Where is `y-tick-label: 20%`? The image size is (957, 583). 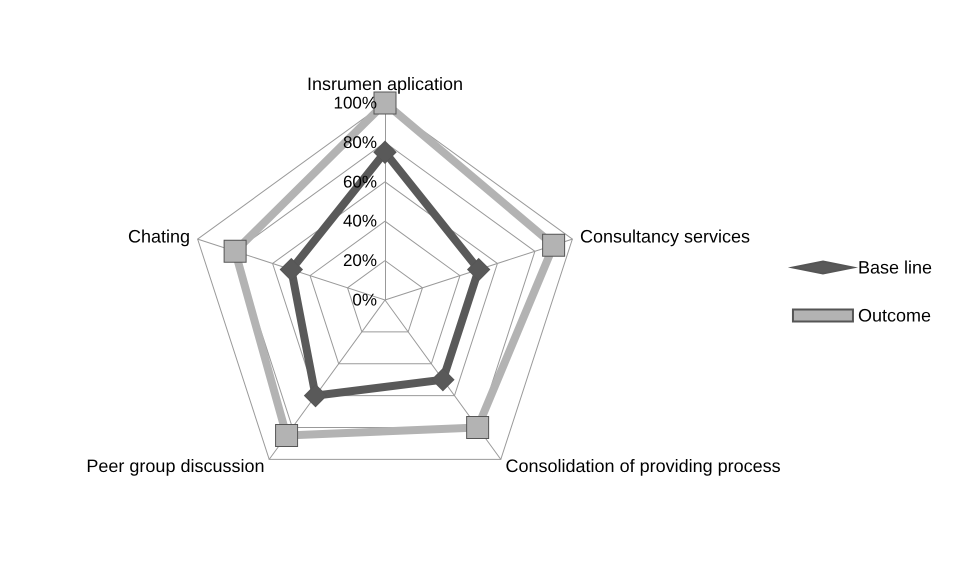 y-tick-label: 20% is located at coordinates (359, 260).